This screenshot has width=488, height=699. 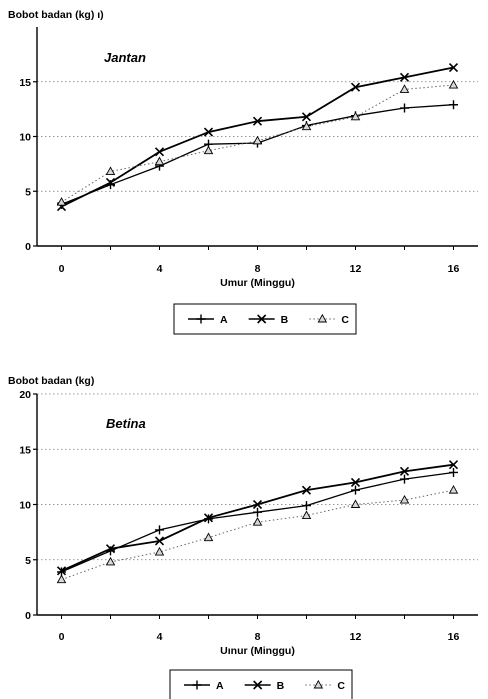 What do you see at coordinates (98, 15) in the screenshot?
I see `y-axis-label-suffix: ı)` at bounding box center [98, 15].